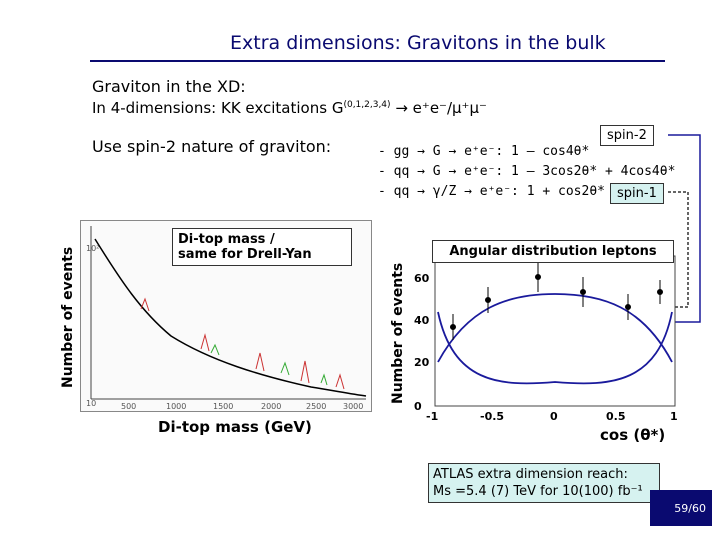 This screenshot has height=540, width=720. I want to click on left-xtick-1500: 1500, so click(223, 406).